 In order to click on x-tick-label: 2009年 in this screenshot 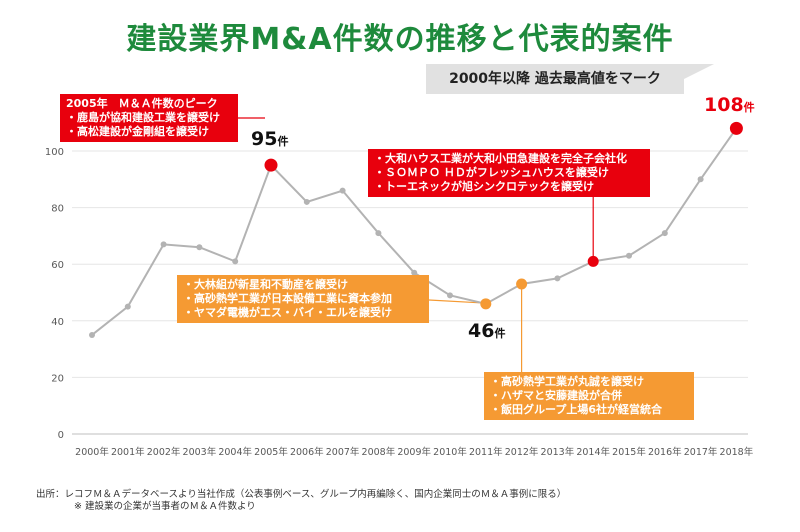, I will do `click(414, 452)`.